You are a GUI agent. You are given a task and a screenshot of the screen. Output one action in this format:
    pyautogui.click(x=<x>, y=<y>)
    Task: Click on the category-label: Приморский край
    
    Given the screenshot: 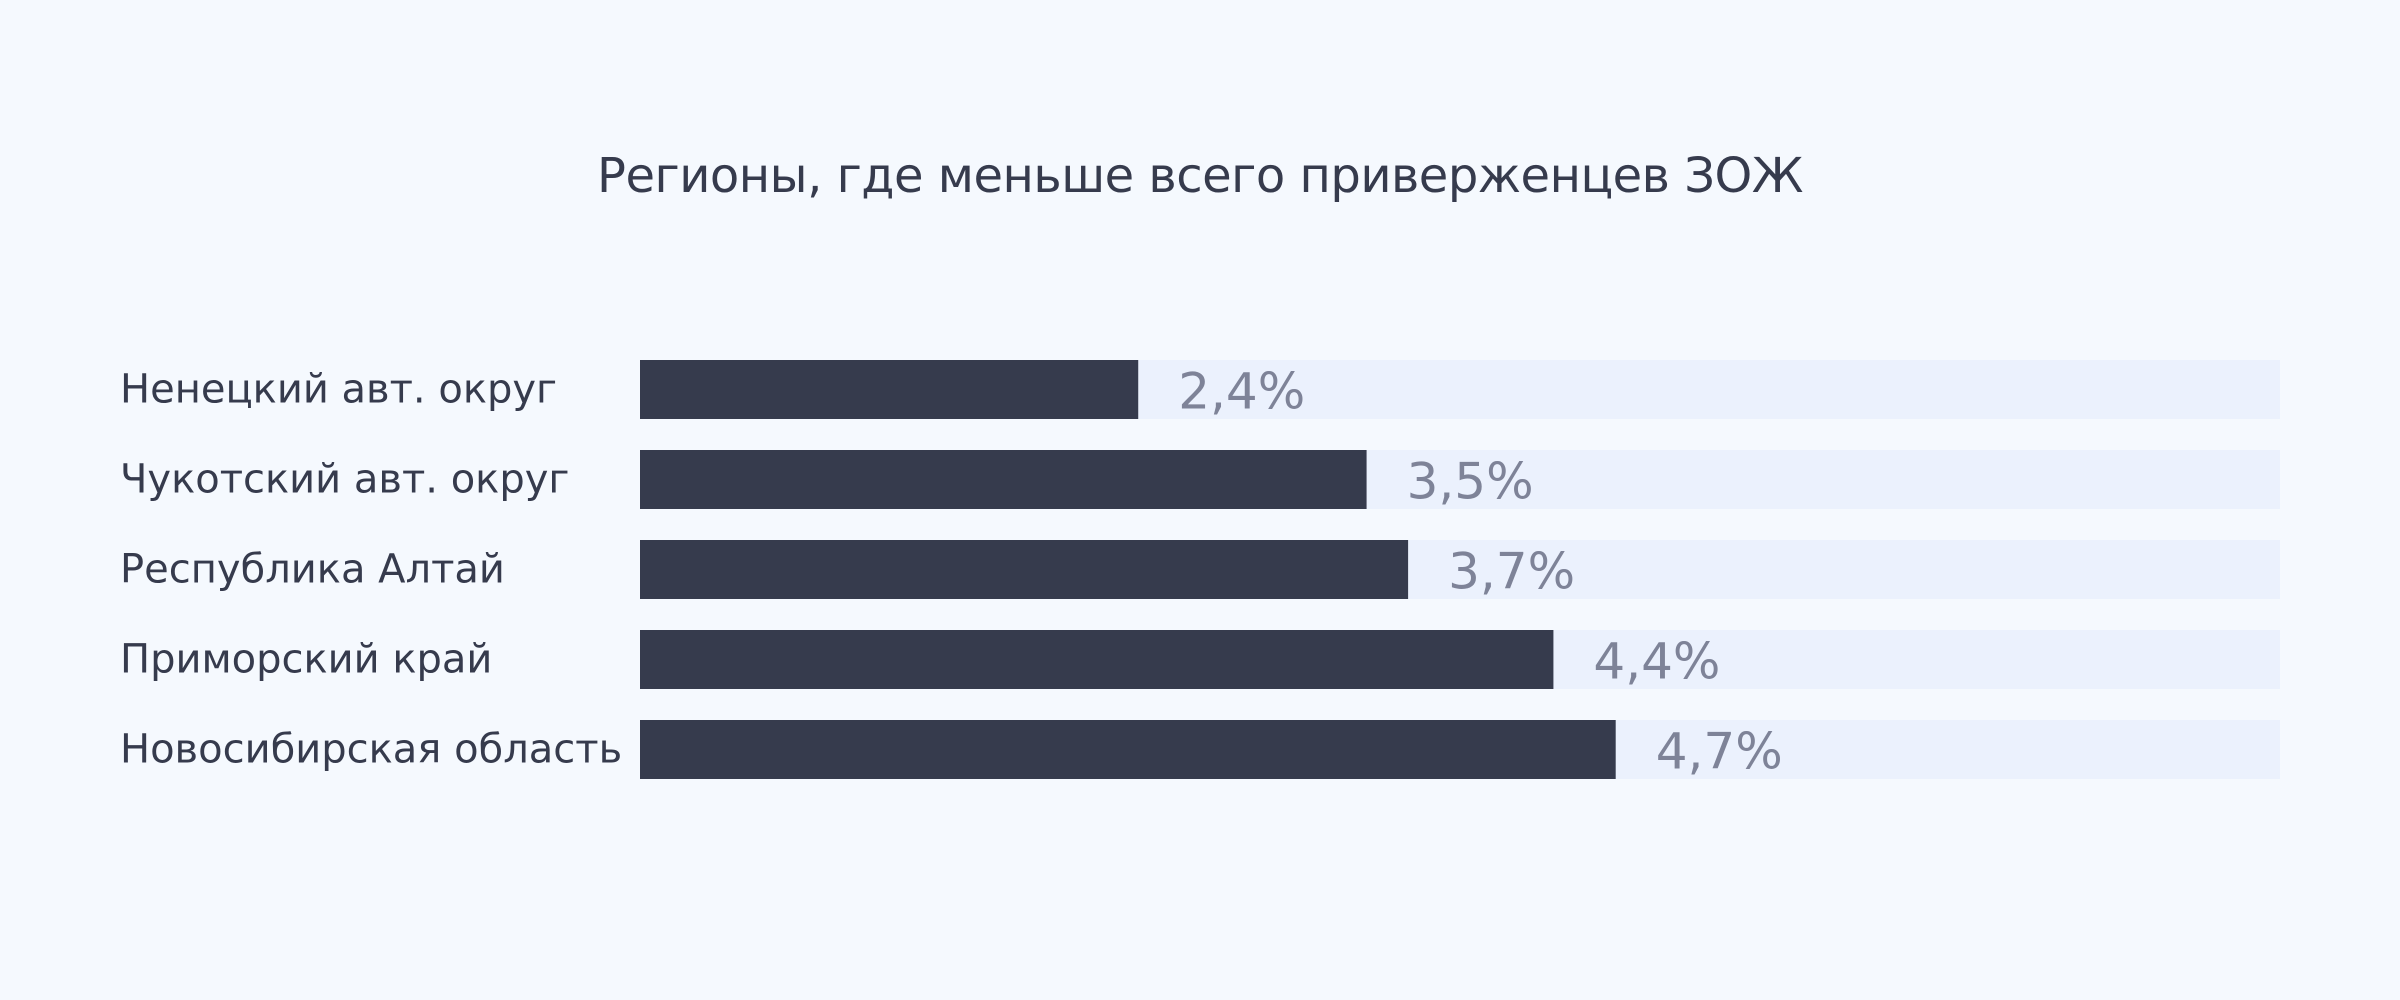 What is the action you would take?
    pyautogui.click(x=306, y=660)
    